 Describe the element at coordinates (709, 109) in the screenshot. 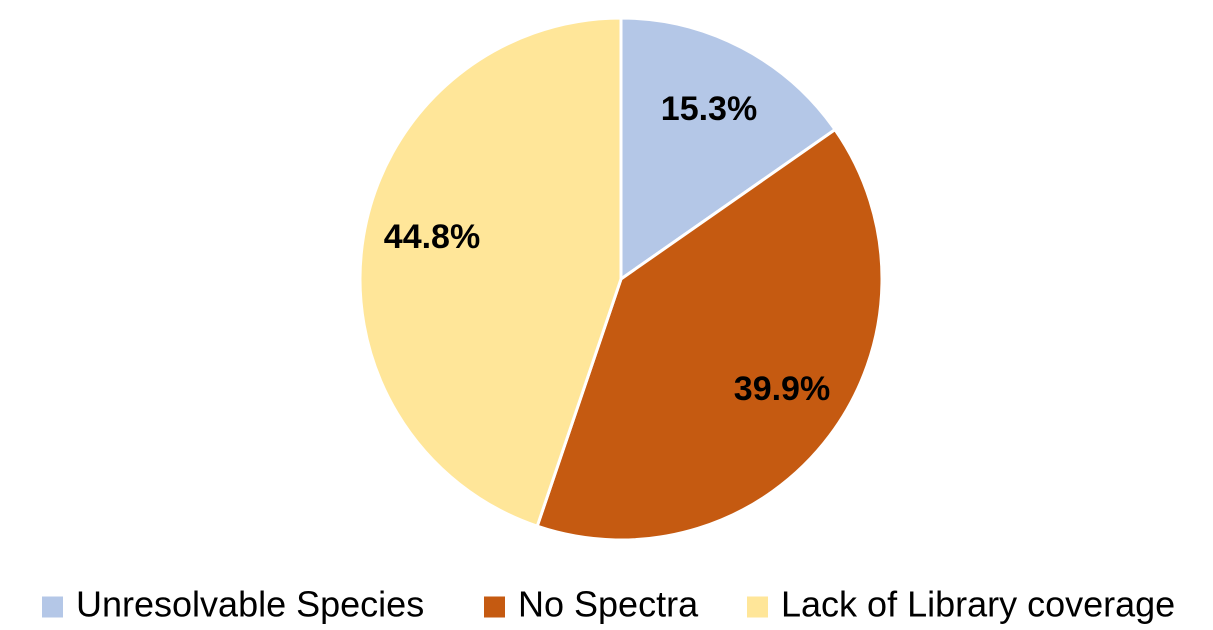

I see `data-label-unresolvable-species: 15.3%` at that location.